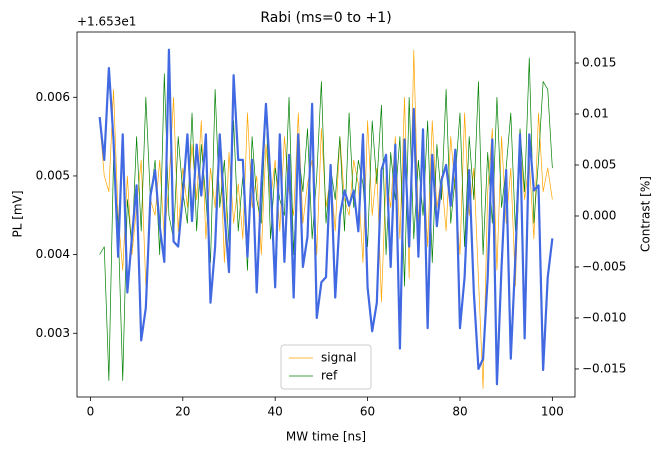  What do you see at coordinates (599, 63) in the screenshot?
I see `y2-tick-label: 0.015` at bounding box center [599, 63].